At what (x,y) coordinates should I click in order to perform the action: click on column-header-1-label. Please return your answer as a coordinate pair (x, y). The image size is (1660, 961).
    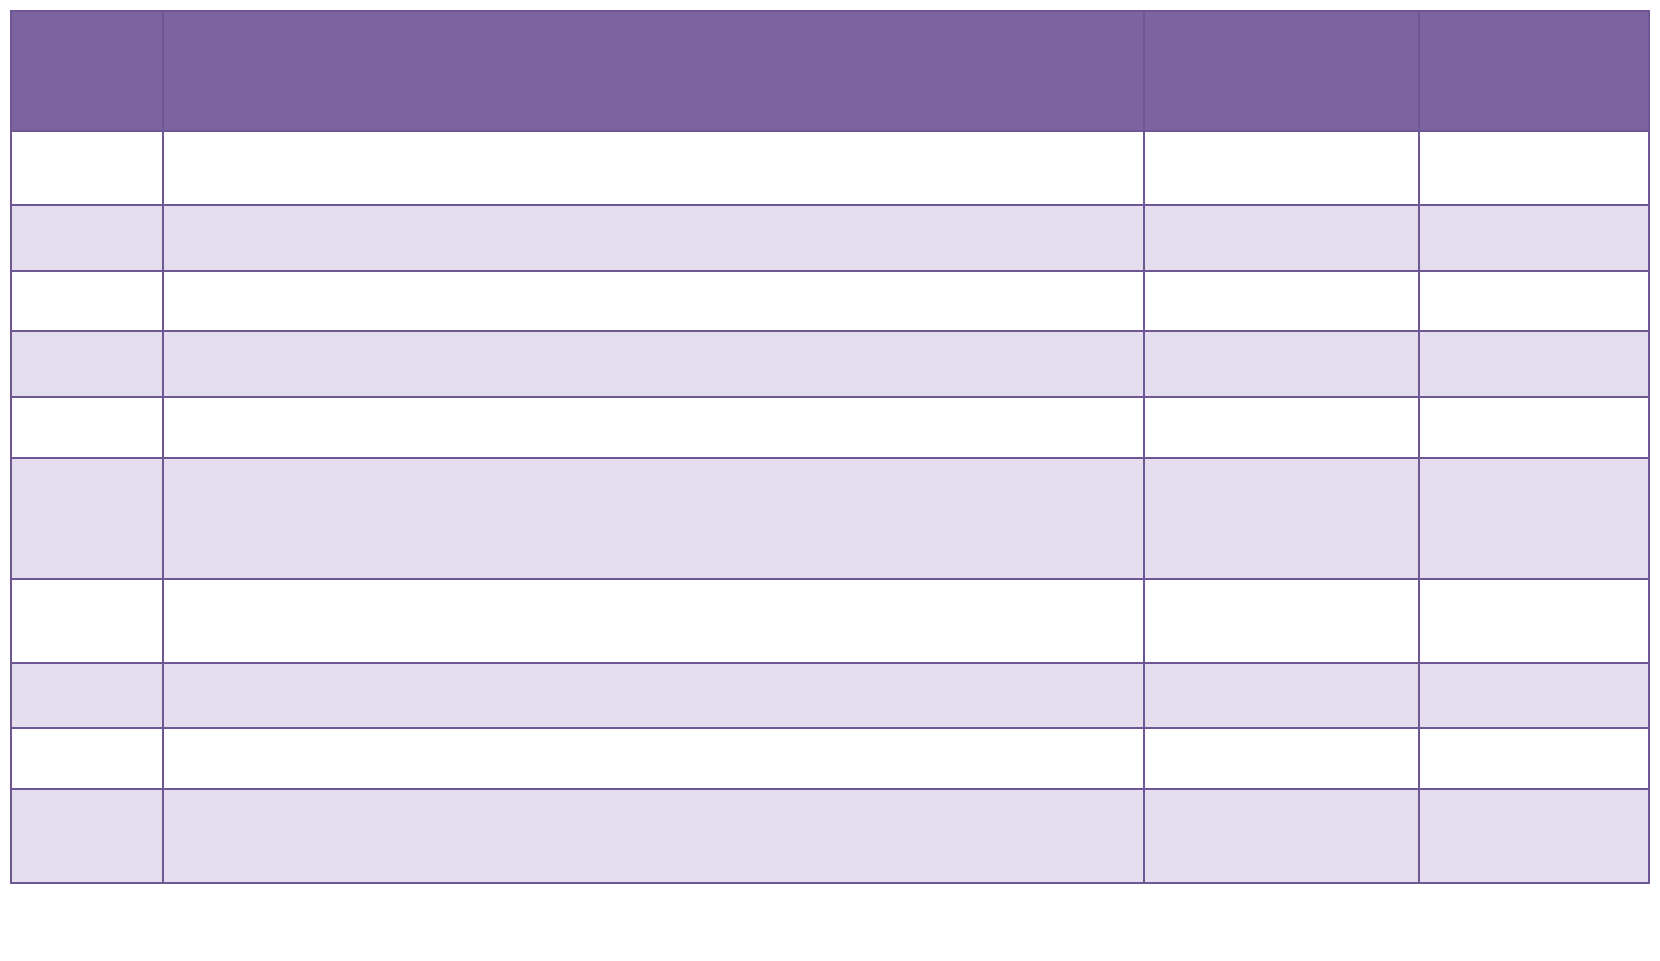
    Looking at the image, I should click on (87, 71).